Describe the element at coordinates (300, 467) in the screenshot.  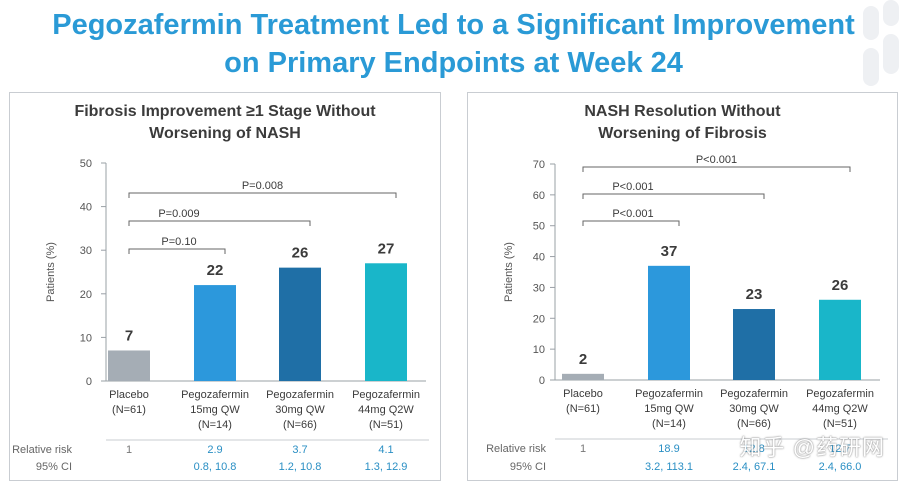
I see `fibrosis-ci-value: 1.2, 10.8` at that location.